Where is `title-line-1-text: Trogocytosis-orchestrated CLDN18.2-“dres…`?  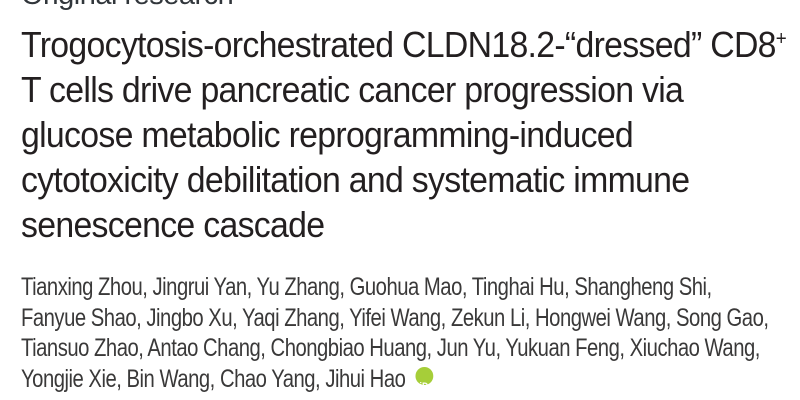 title-line-1-text: Trogocytosis-orchestrated CLDN18.2-“dres… is located at coordinates (398, 44).